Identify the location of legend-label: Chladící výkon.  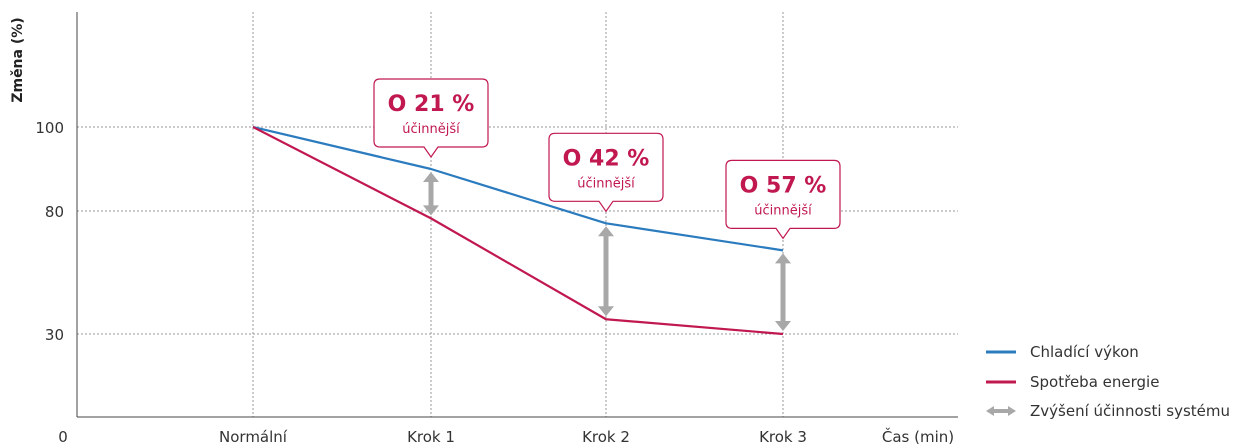
(1084, 352).